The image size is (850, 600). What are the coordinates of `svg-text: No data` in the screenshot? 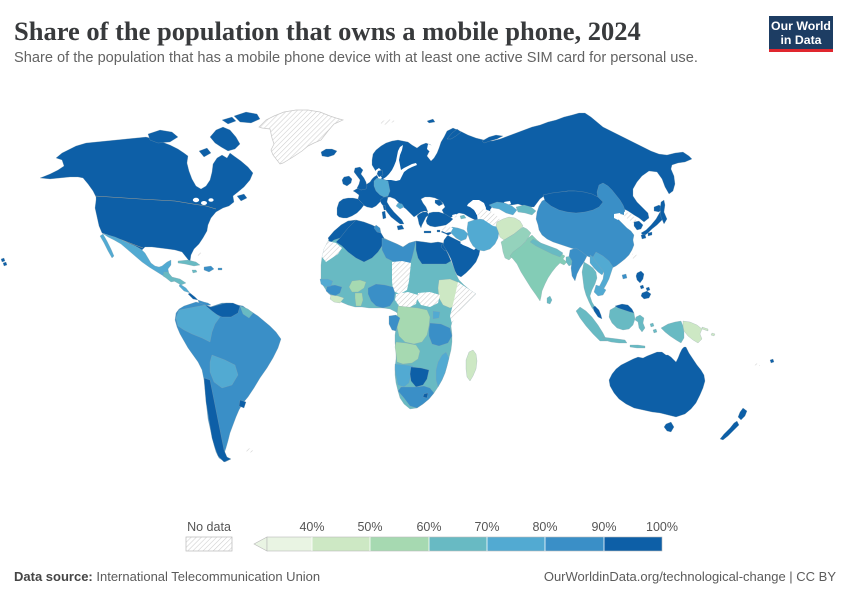 It's located at (209, 527).